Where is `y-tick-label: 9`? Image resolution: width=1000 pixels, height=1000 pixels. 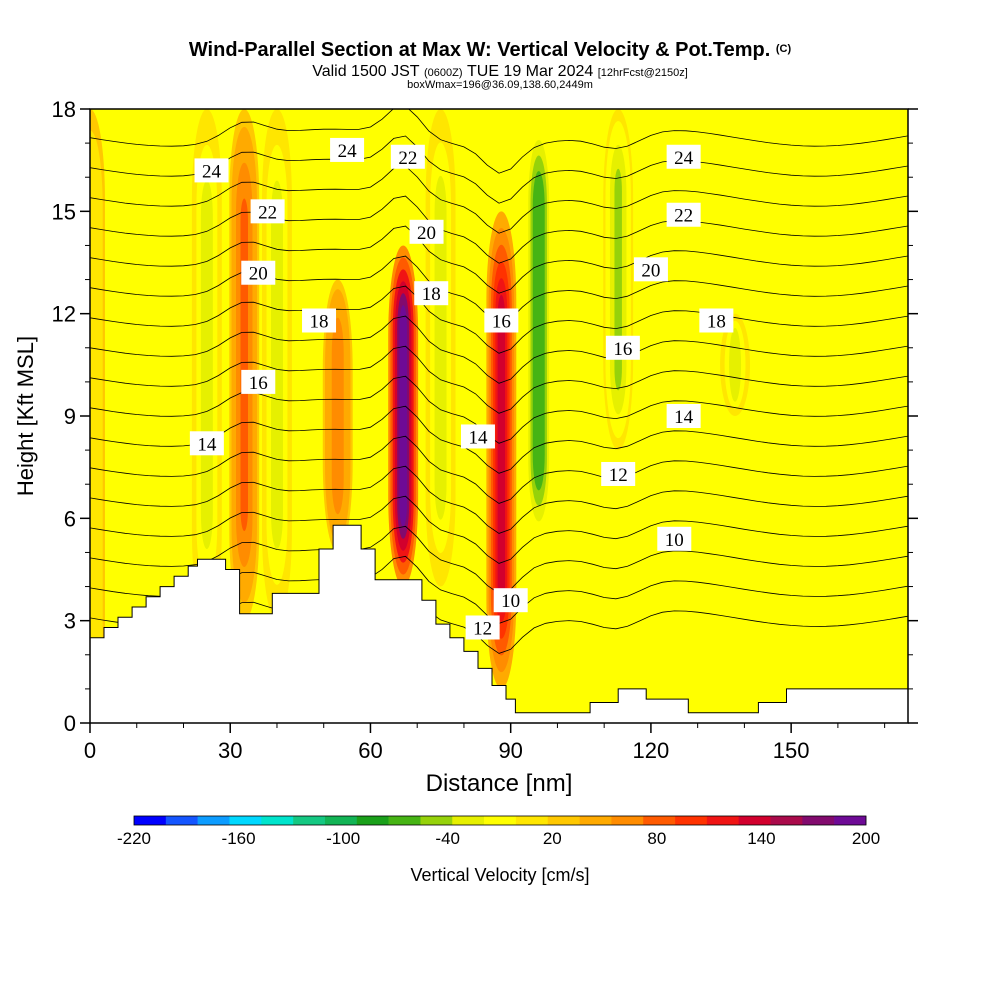 y-tick-label: 9 is located at coordinates (70, 416).